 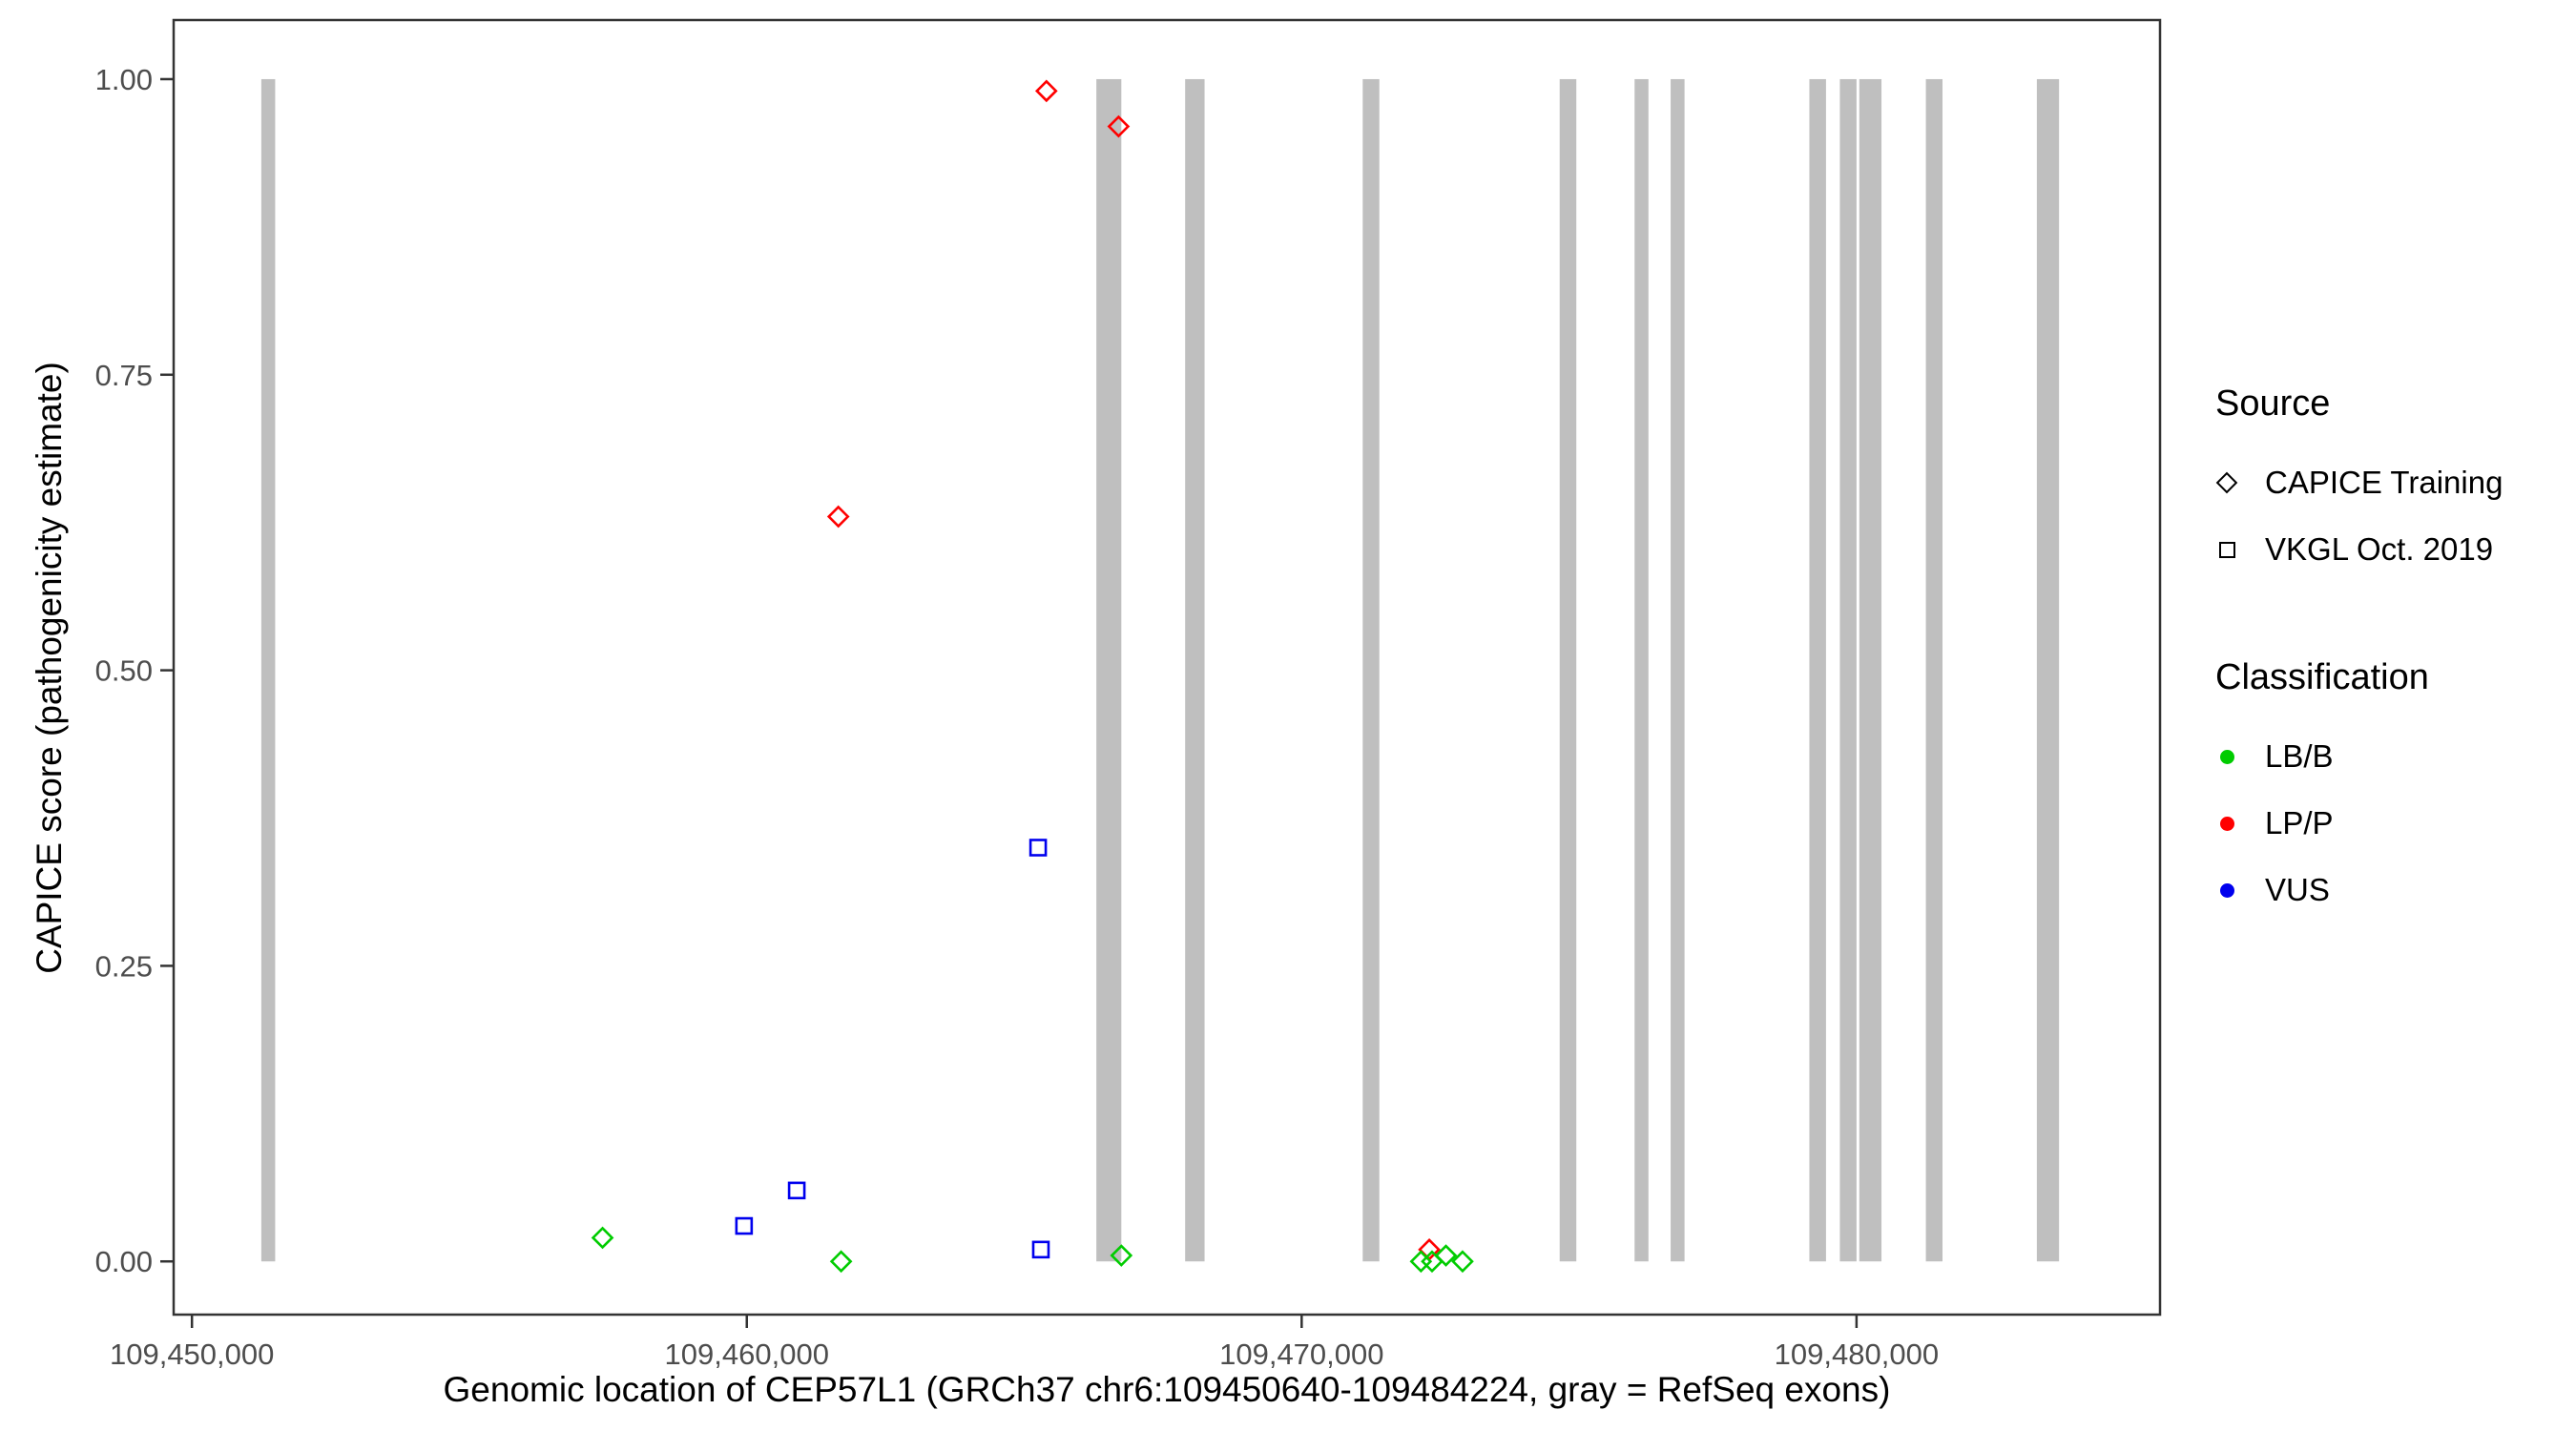 I want to click on green-circle-icon, so click(x=2226, y=756).